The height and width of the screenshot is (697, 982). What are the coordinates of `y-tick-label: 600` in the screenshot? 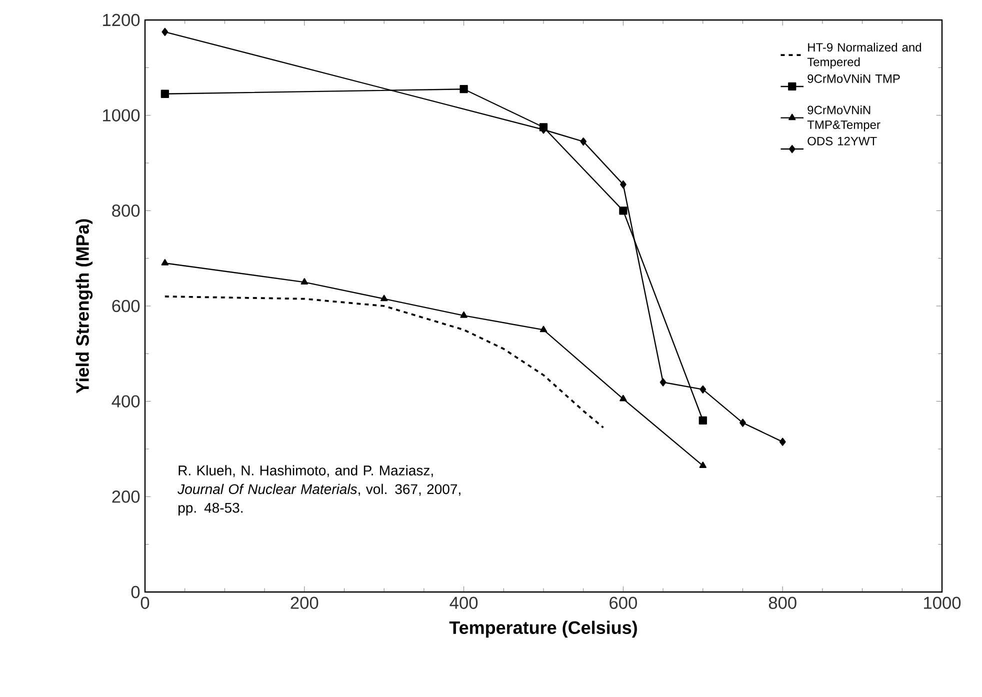 It's located at (126, 306).